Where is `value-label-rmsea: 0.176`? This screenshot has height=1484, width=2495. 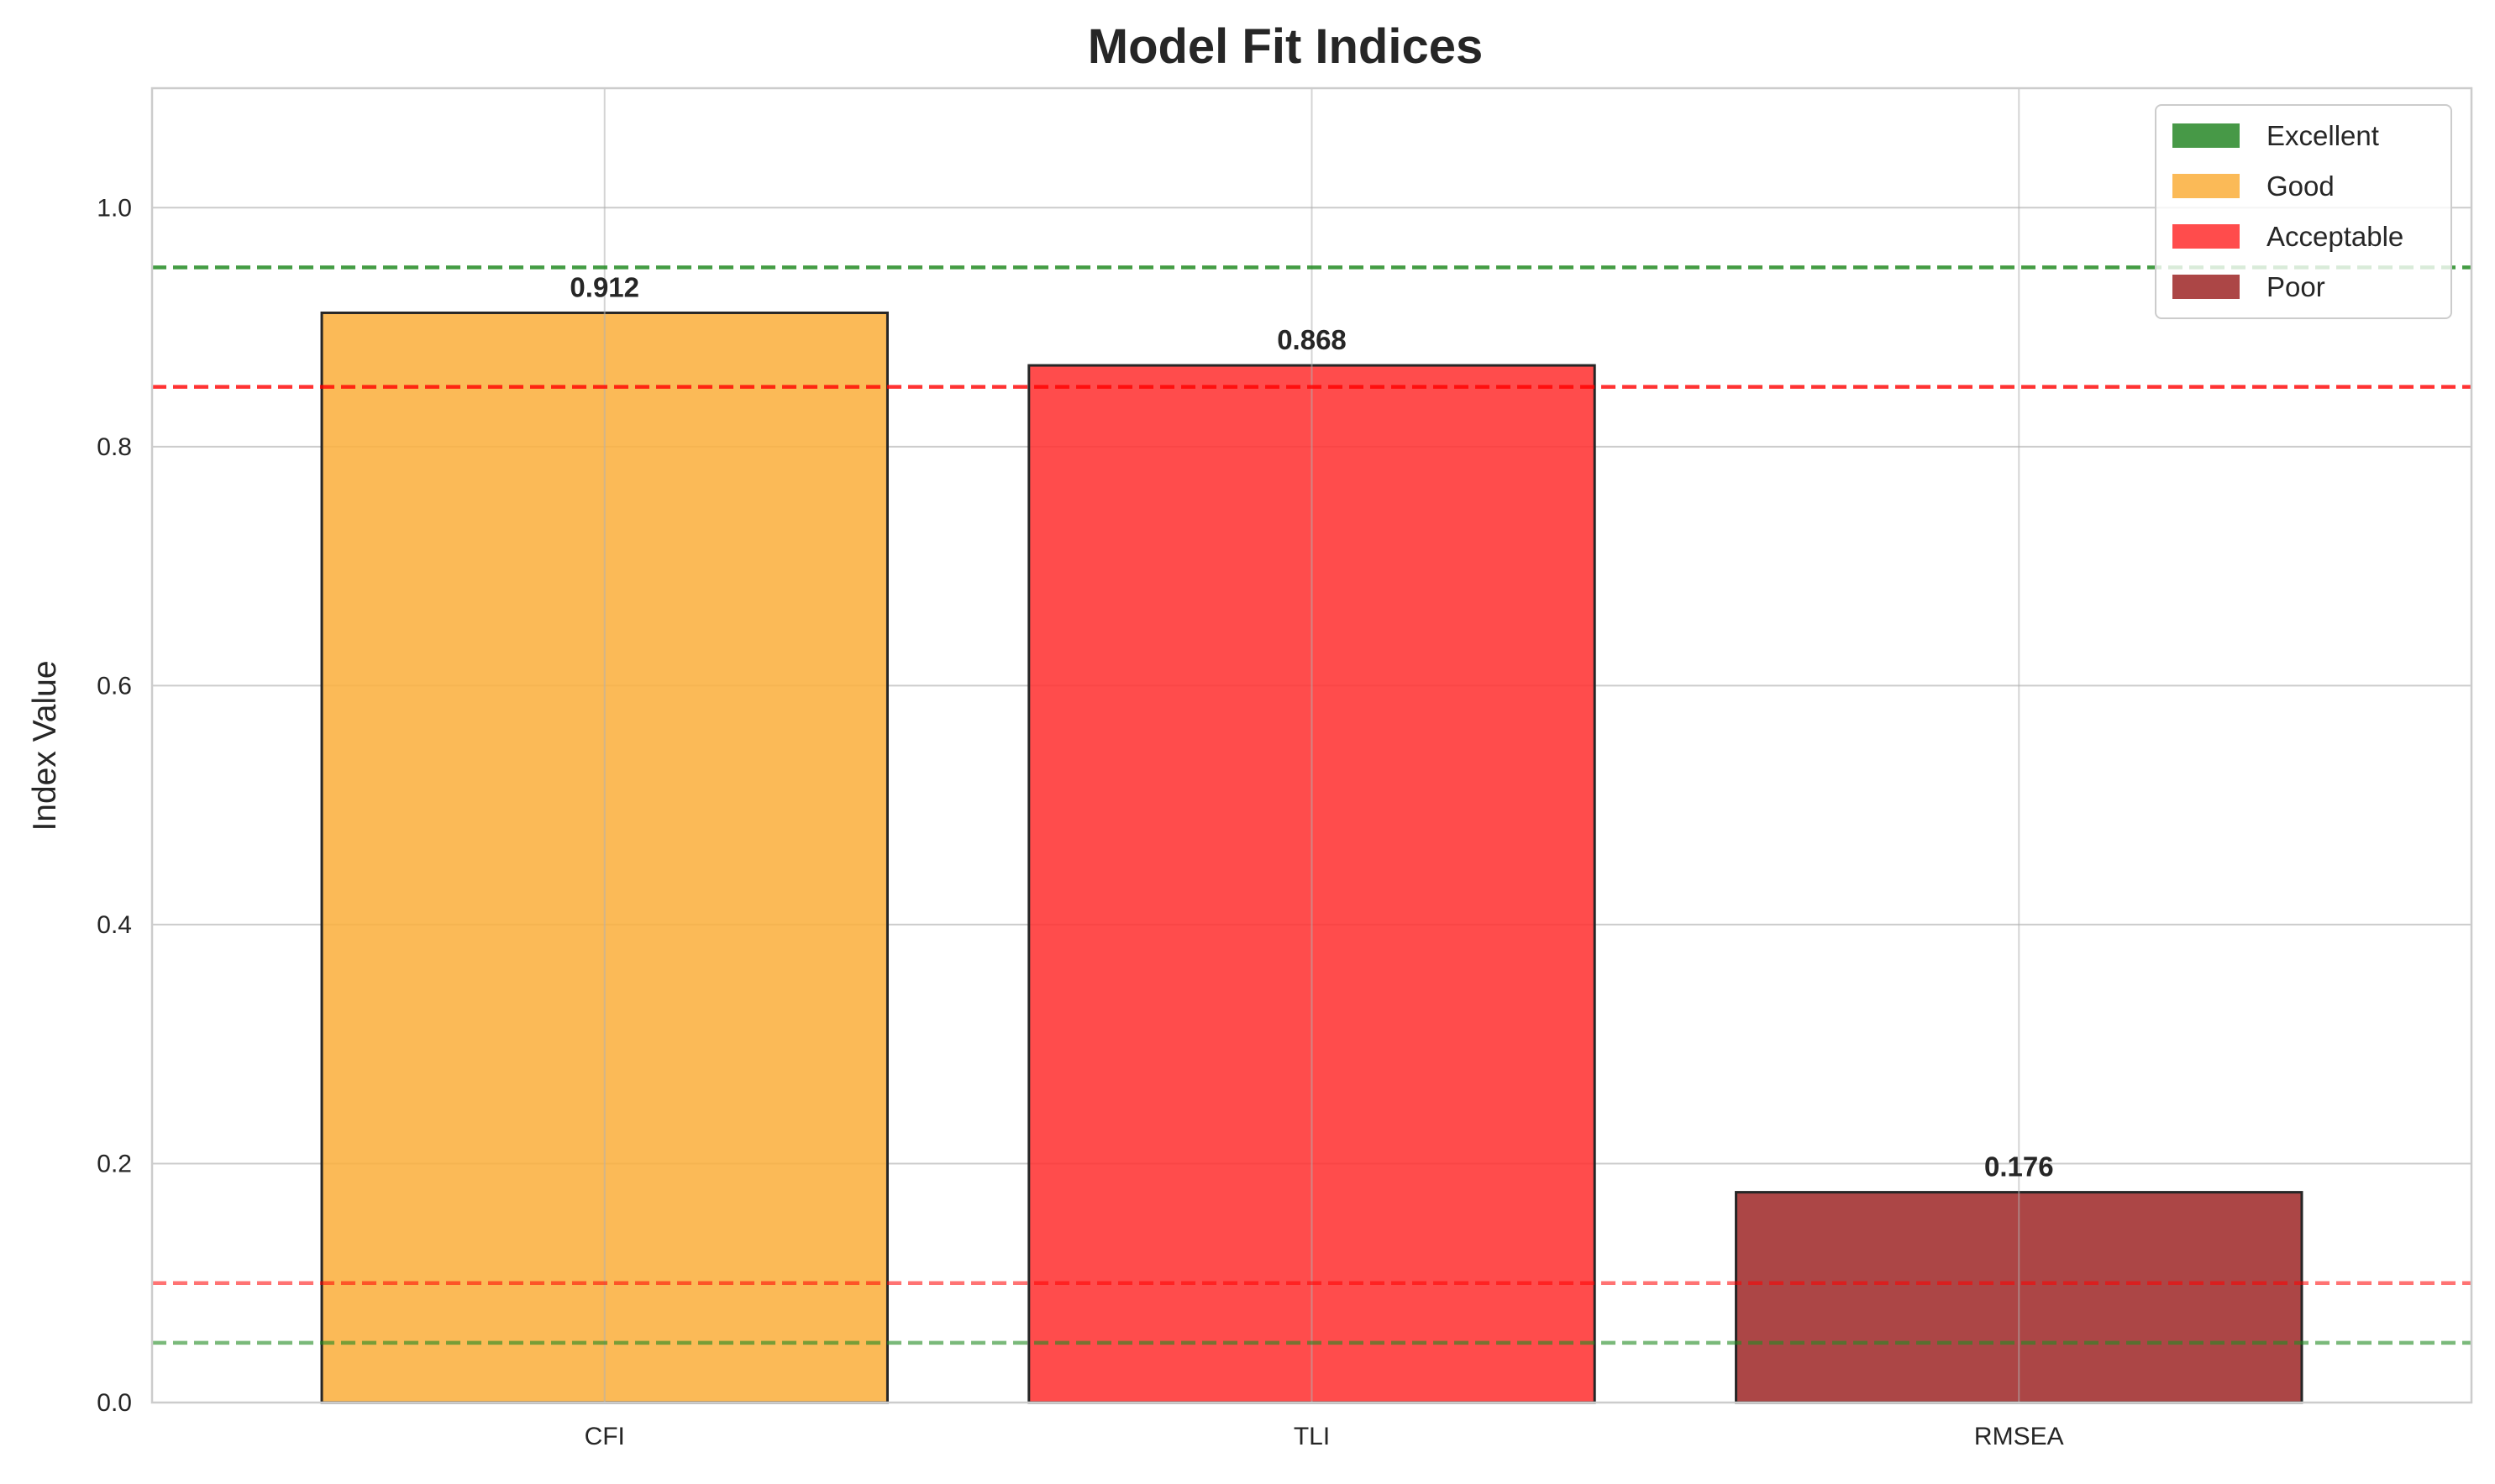
value-label-rmsea: 0.176 is located at coordinates (2019, 1167).